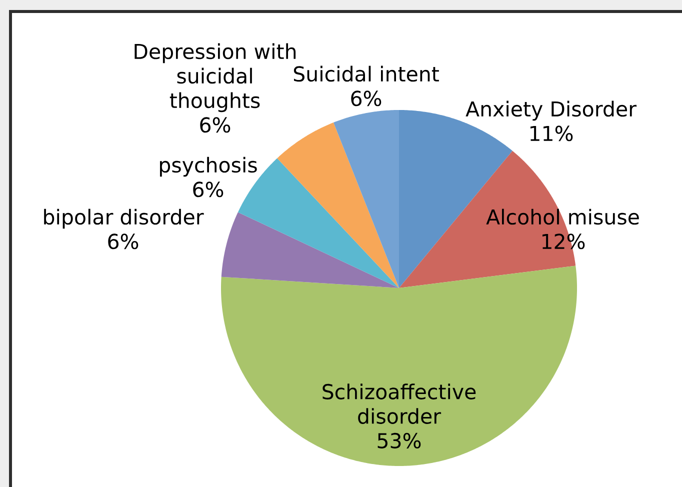 This screenshot has height=487, width=682. I want to click on slice-label: Alcohol misuse, so click(562, 216).